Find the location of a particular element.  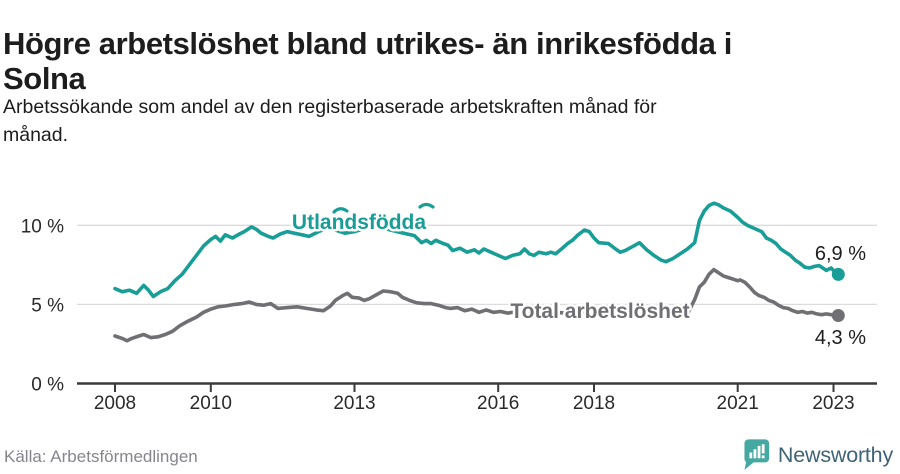

series-label-utlandsfodda: Utlandsfödda is located at coordinates (359, 222).